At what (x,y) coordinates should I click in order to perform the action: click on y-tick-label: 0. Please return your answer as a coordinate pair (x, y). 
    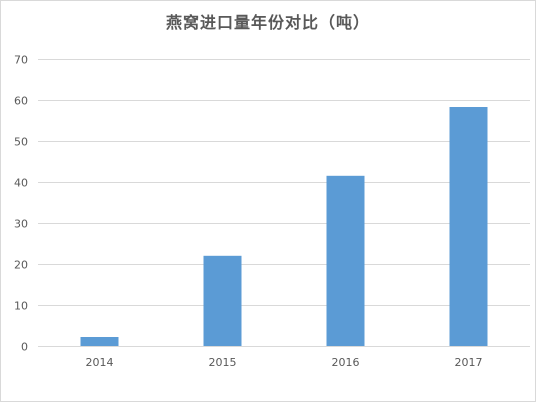
    Looking at the image, I should click on (24, 347).